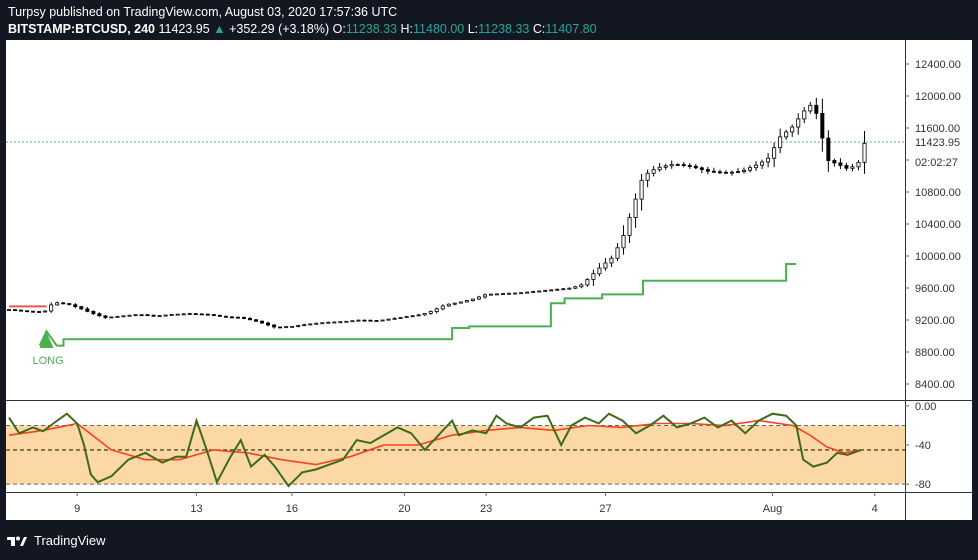  What do you see at coordinates (473, 29) in the screenshot?
I see `low-label: L:` at bounding box center [473, 29].